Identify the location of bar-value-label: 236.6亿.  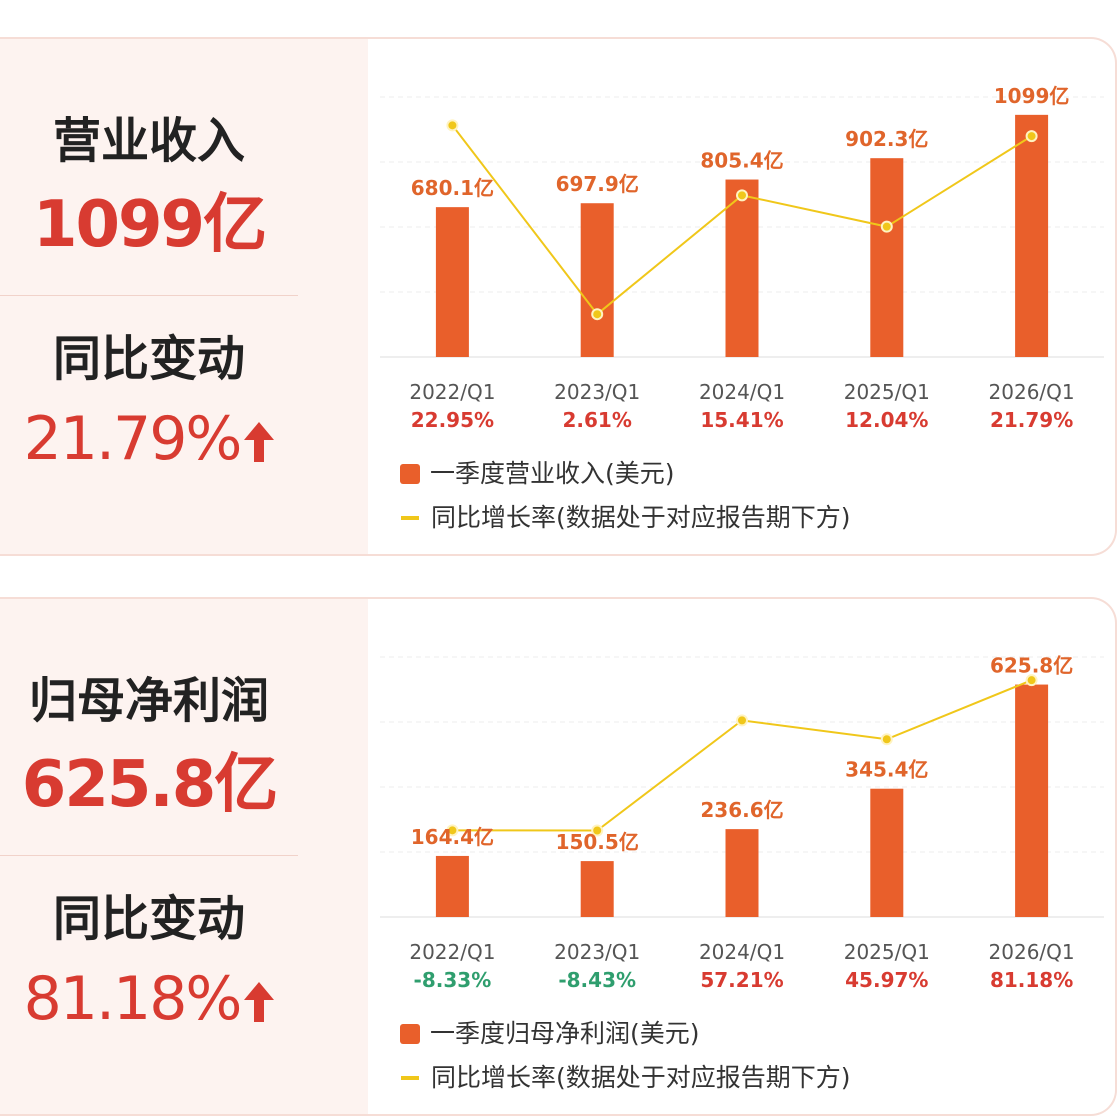
(741, 810).